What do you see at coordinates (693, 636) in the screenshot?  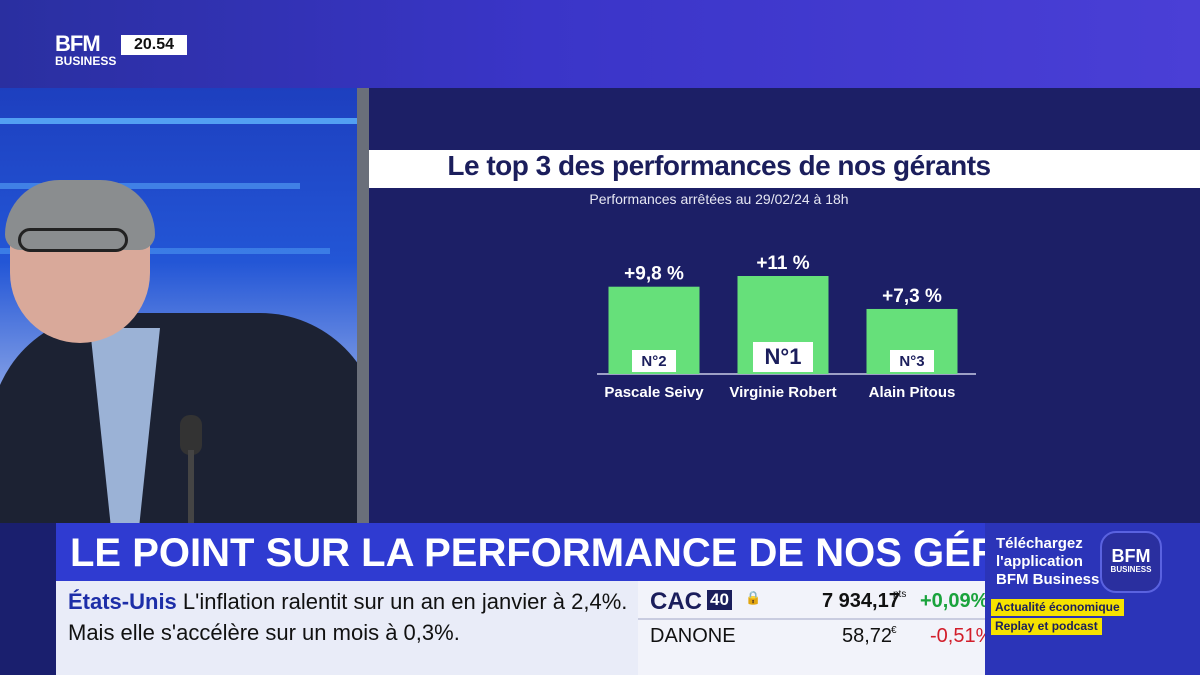 I see `stock-name: DANONE` at bounding box center [693, 636].